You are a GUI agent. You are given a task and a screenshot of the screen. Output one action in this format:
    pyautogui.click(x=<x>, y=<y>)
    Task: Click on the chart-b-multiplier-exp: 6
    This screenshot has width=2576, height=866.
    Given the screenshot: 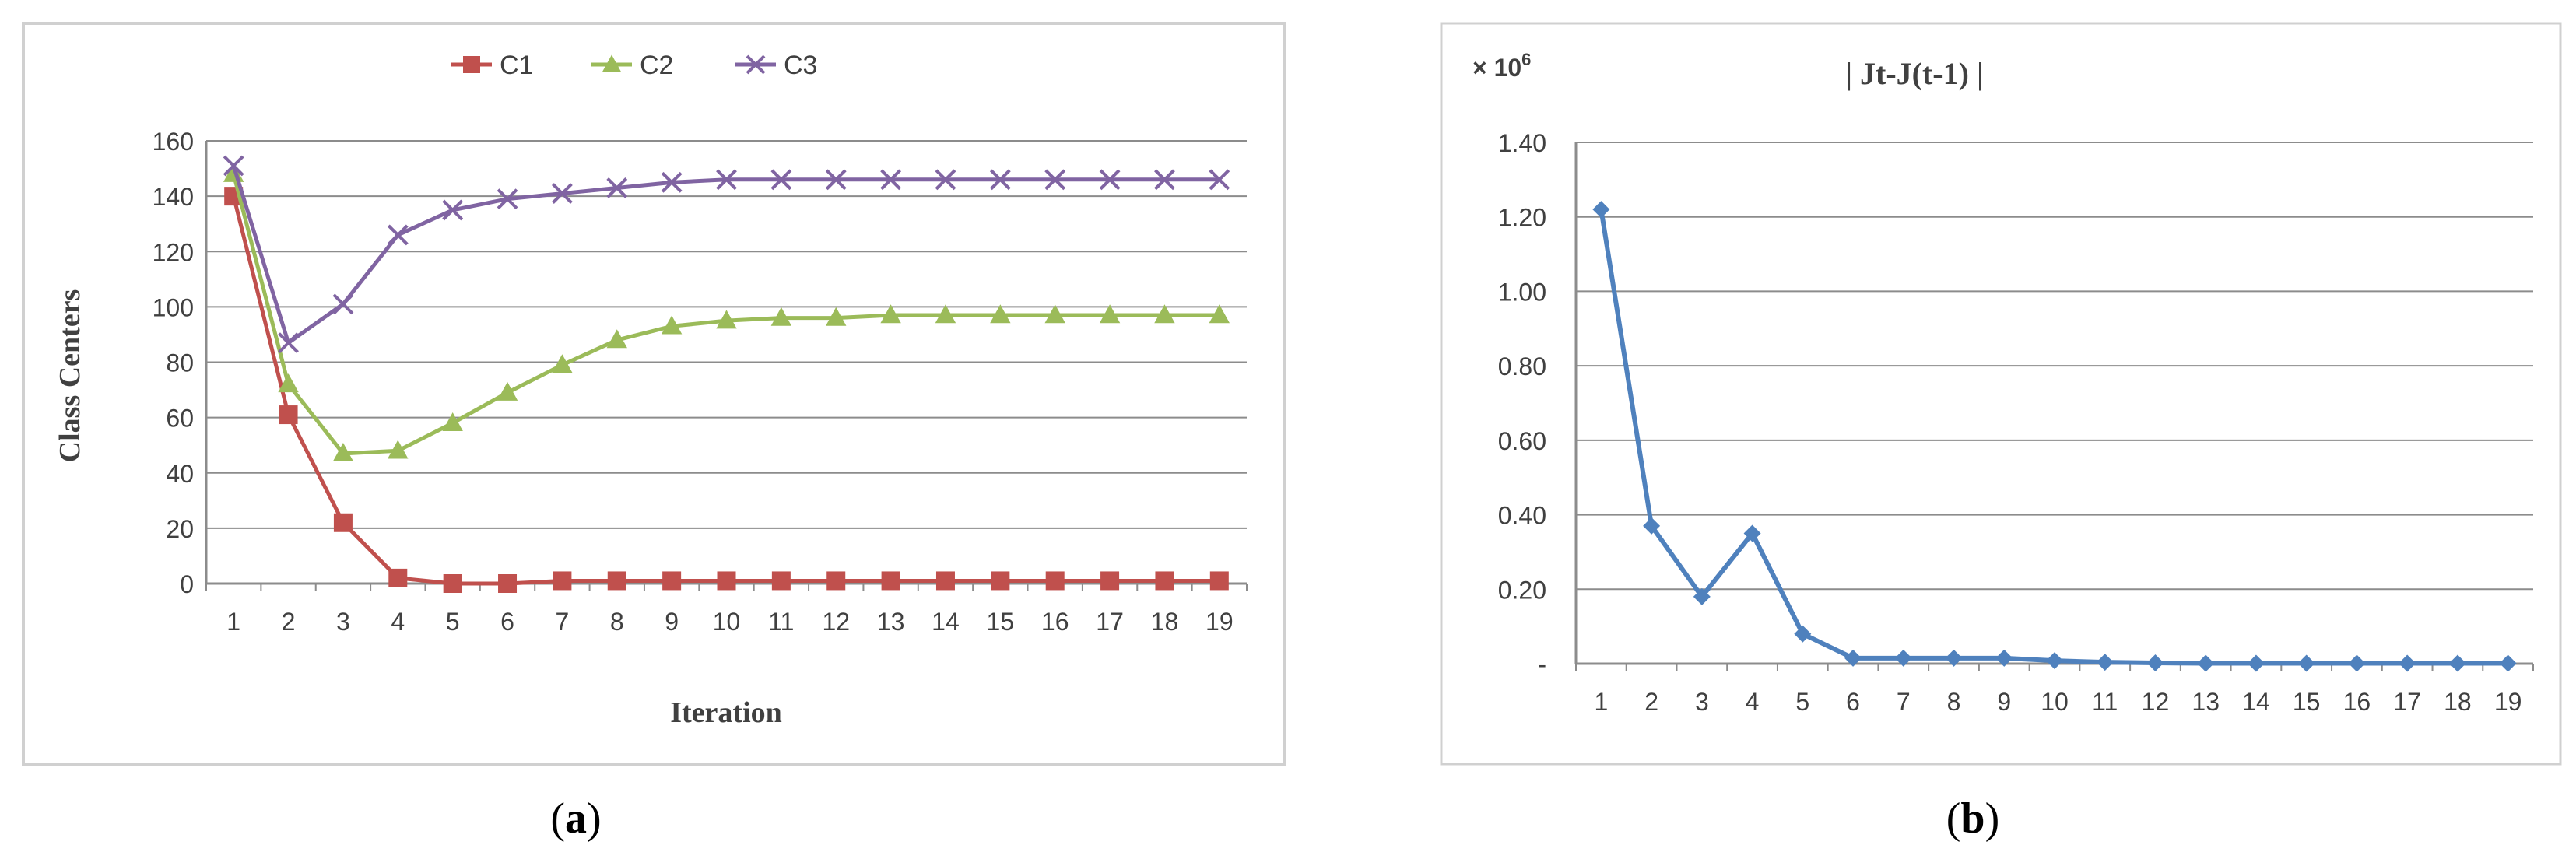 What is the action you would take?
    pyautogui.click(x=1526, y=59)
    